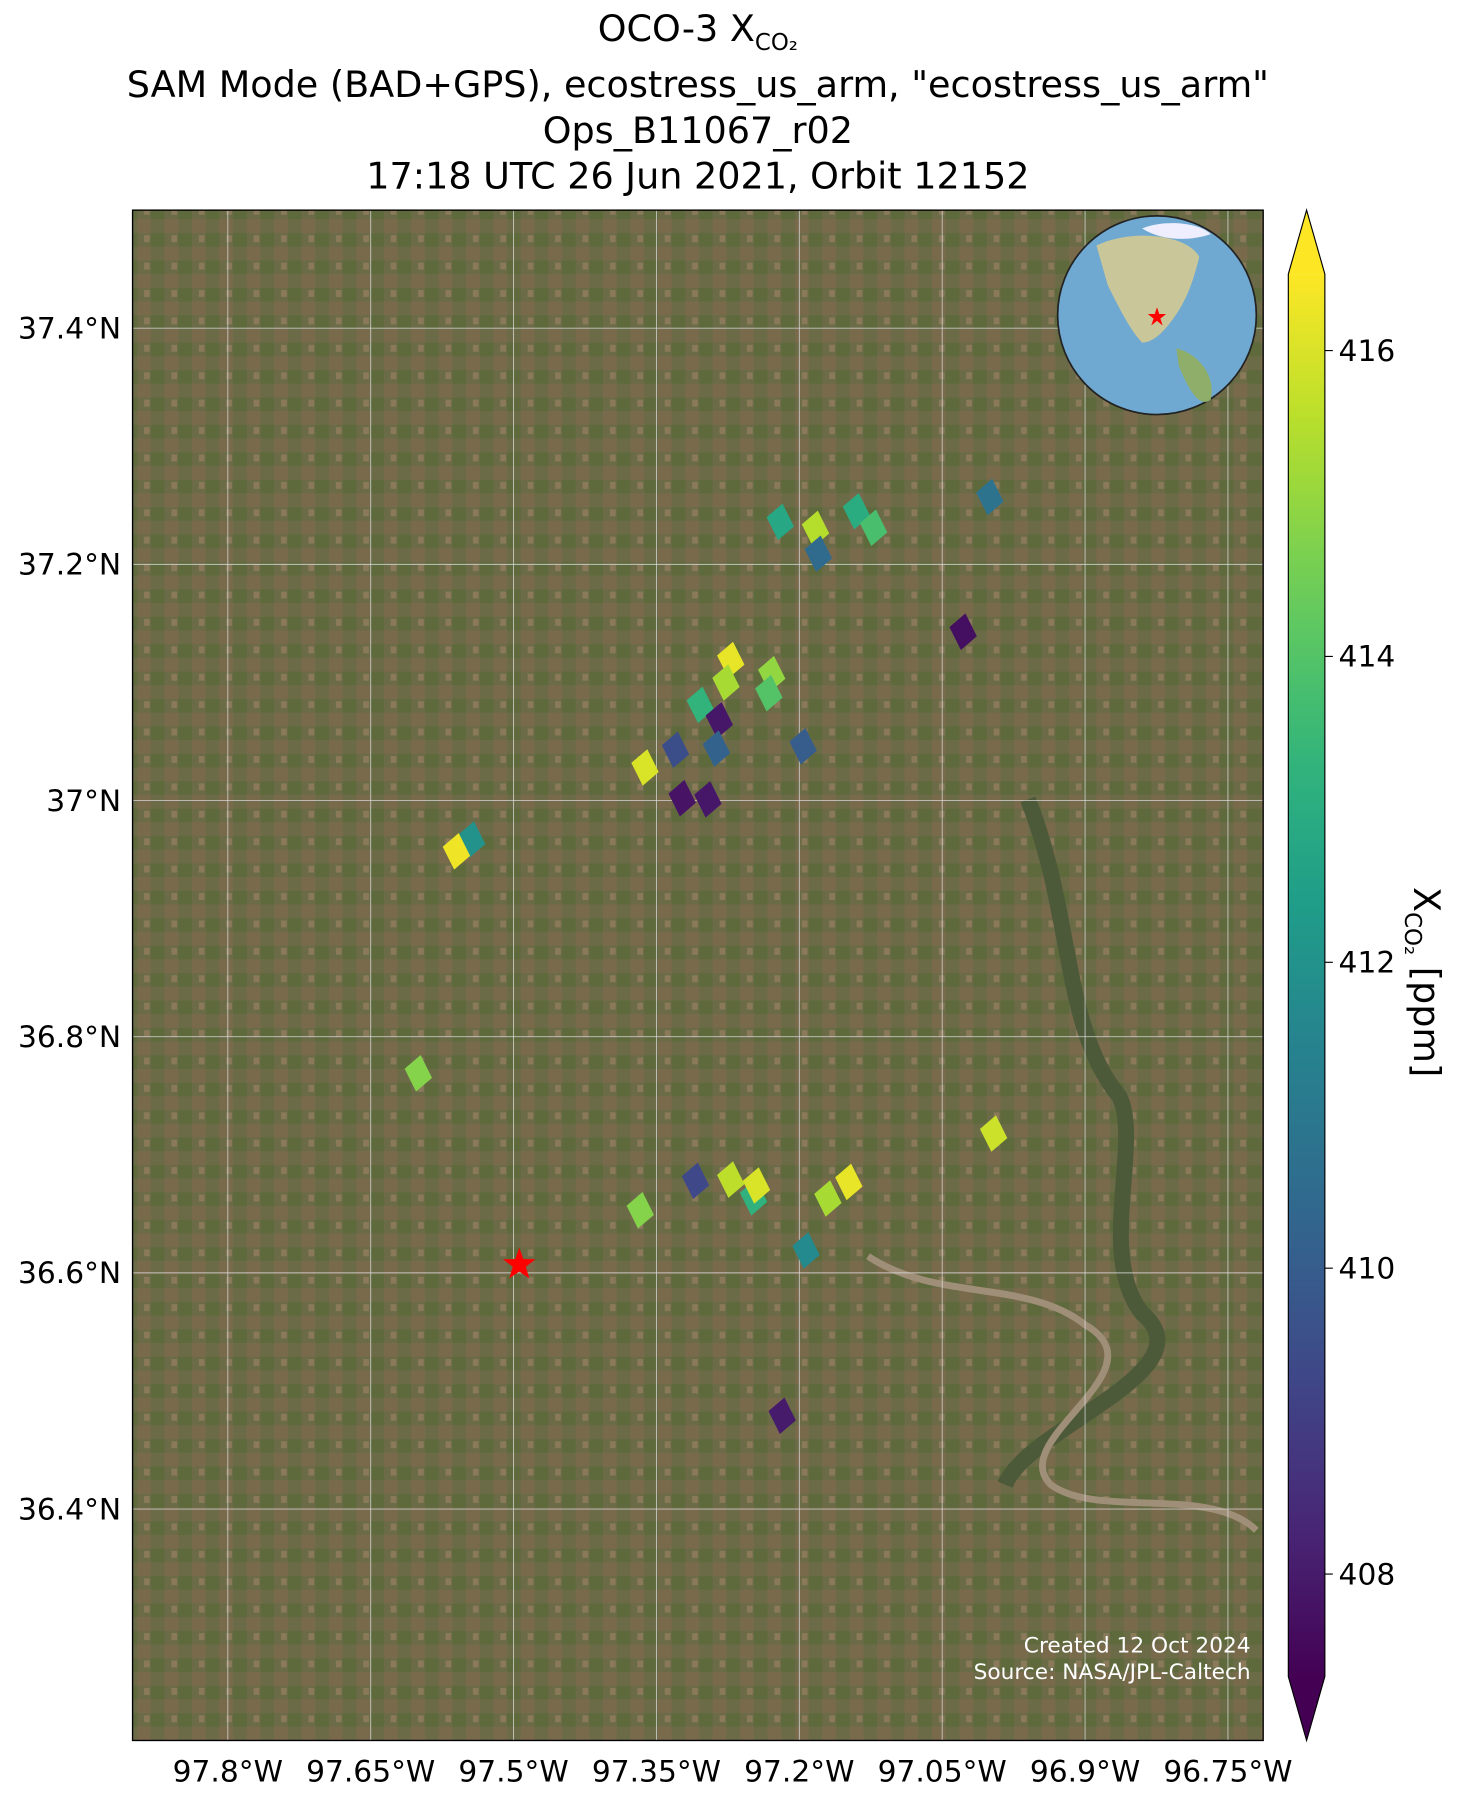  Describe the element at coordinates (656, 1772) in the screenshot. I see `x-tick-label: 97.35°W` at that location.